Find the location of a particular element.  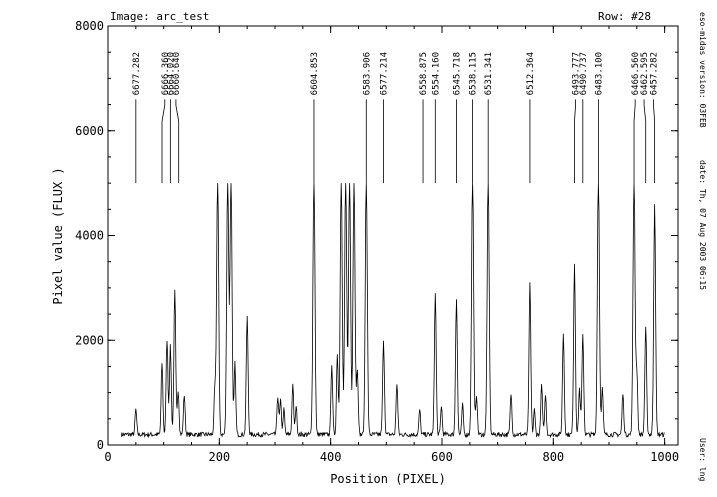

line-id-label: 6493.777 is located at coordinates (577, 73).